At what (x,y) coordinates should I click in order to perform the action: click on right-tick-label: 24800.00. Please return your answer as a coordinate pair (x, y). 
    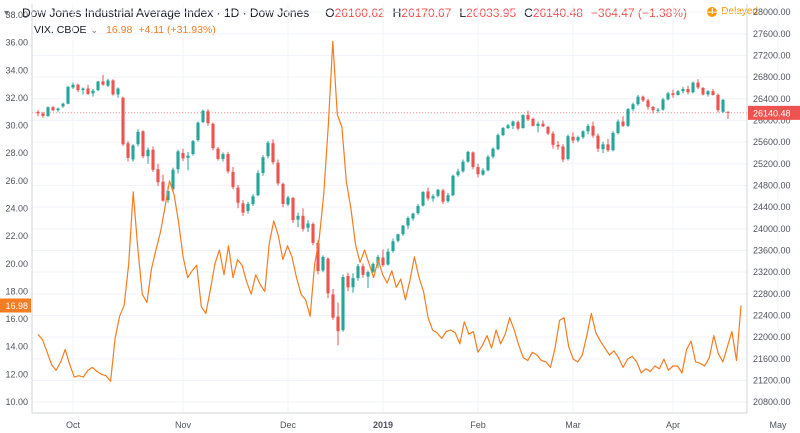
    Looking at the image, I should click on (772, 185).